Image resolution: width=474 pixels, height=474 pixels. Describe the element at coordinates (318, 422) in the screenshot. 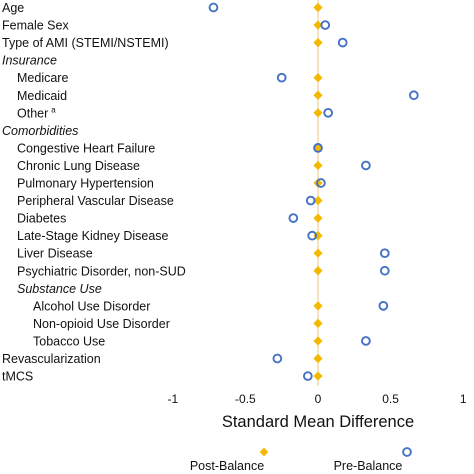

I see `x-axis-title: Standard Mean Difference` at that location.